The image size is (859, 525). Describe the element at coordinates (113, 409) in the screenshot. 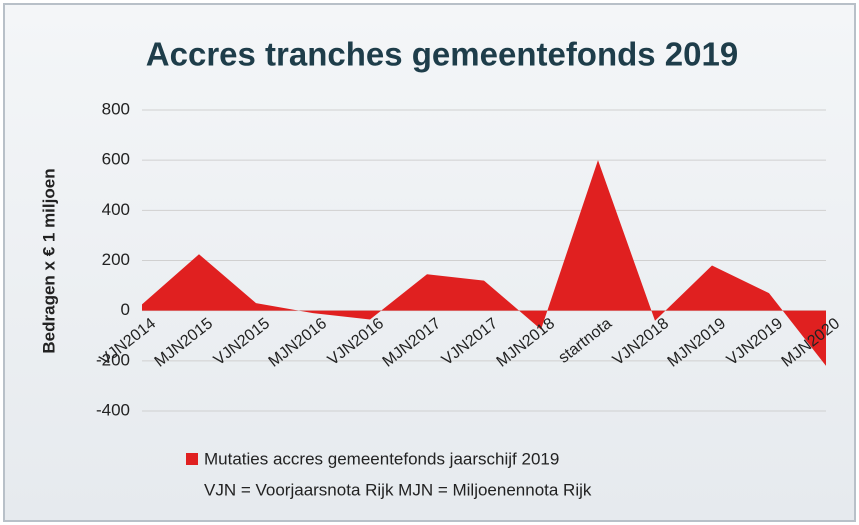

I see `y-tick-label: -400` at that location.